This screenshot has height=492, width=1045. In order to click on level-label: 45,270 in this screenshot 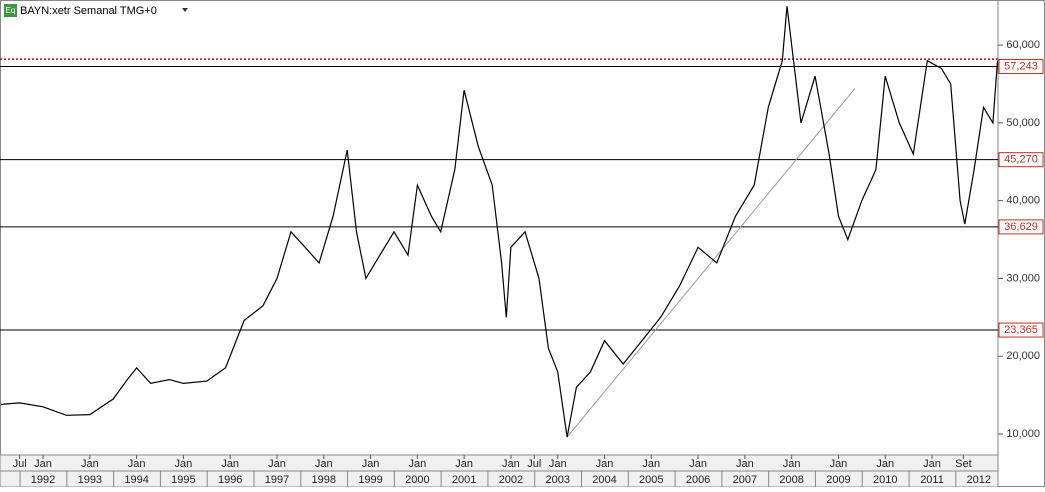, I will do `click(1021, 160)`.